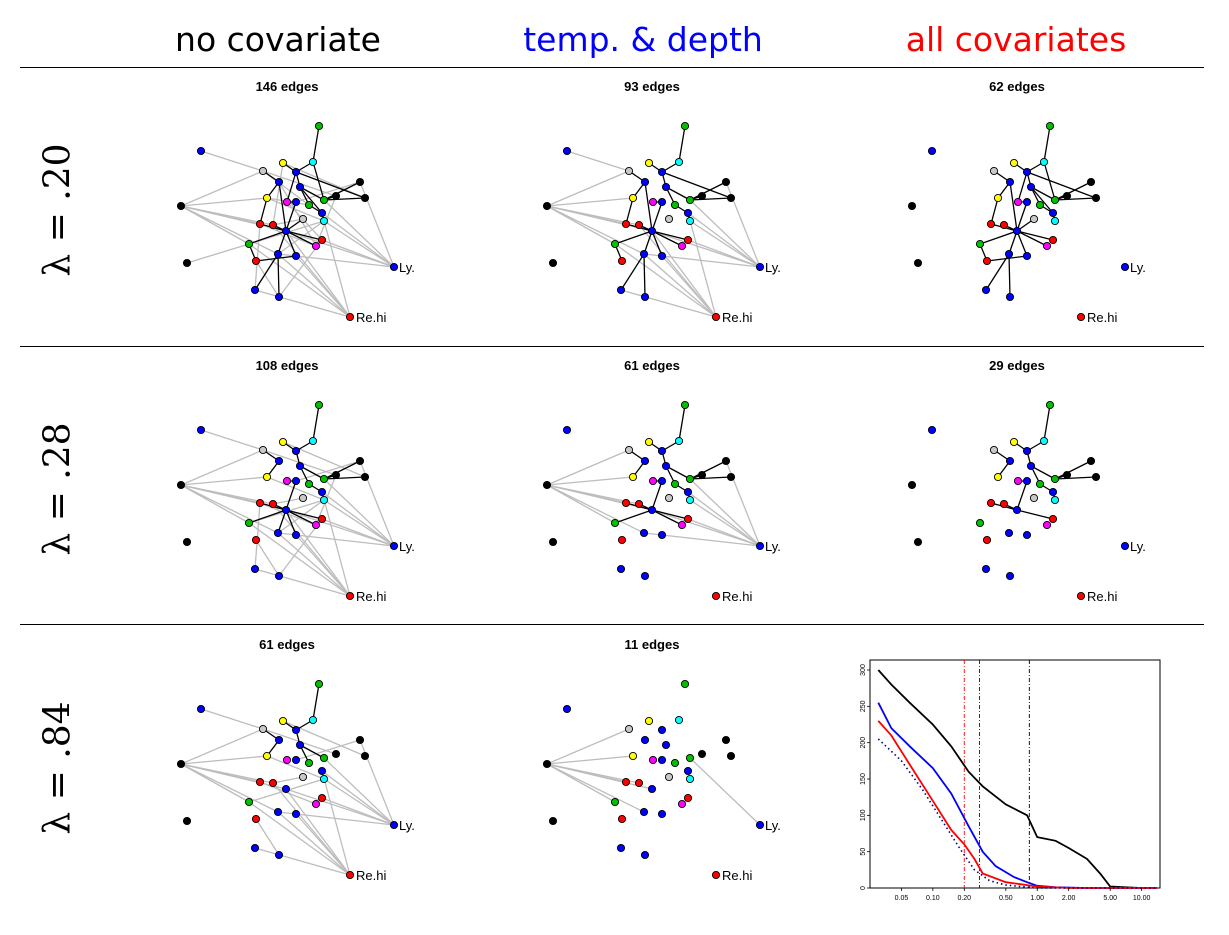 Image resolution: width=1229 pixels, height=935 pixels. I want to click on y-tick-label: 200, so click(863, 743).